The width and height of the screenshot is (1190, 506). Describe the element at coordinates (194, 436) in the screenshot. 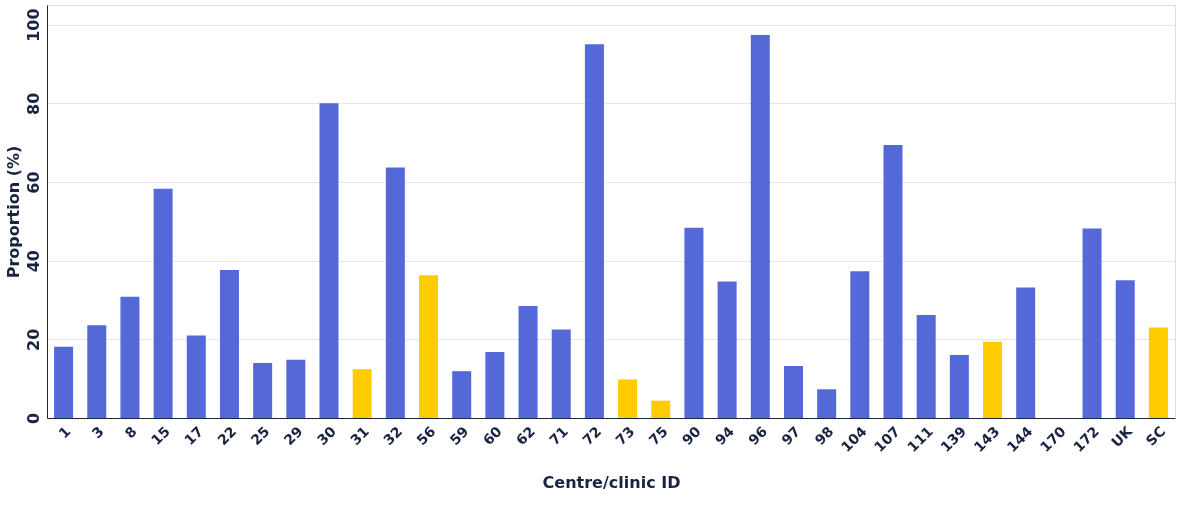

I see `x-tick-label: 17` at that location.